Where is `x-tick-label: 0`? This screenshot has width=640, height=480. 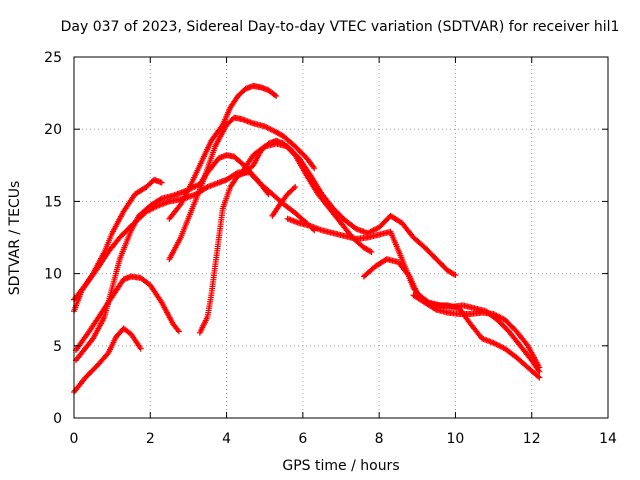
x-tick-label: 0 is located at coordinates (74, 439).